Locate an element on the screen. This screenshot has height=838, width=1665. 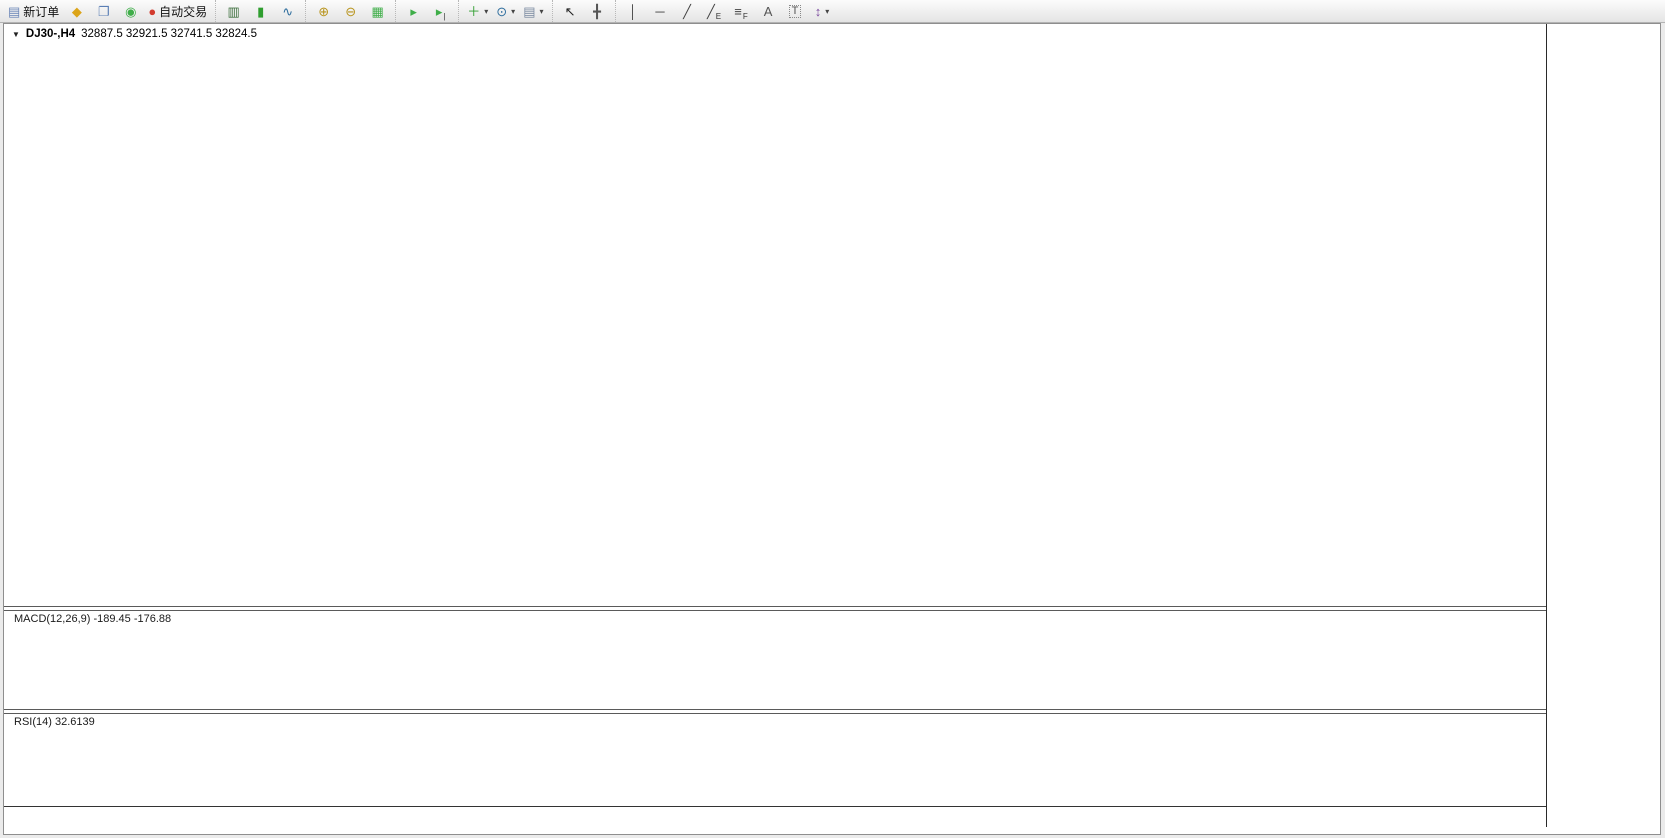
symbol-title: DJ30-,H4 is located at coordinates (50, 34).